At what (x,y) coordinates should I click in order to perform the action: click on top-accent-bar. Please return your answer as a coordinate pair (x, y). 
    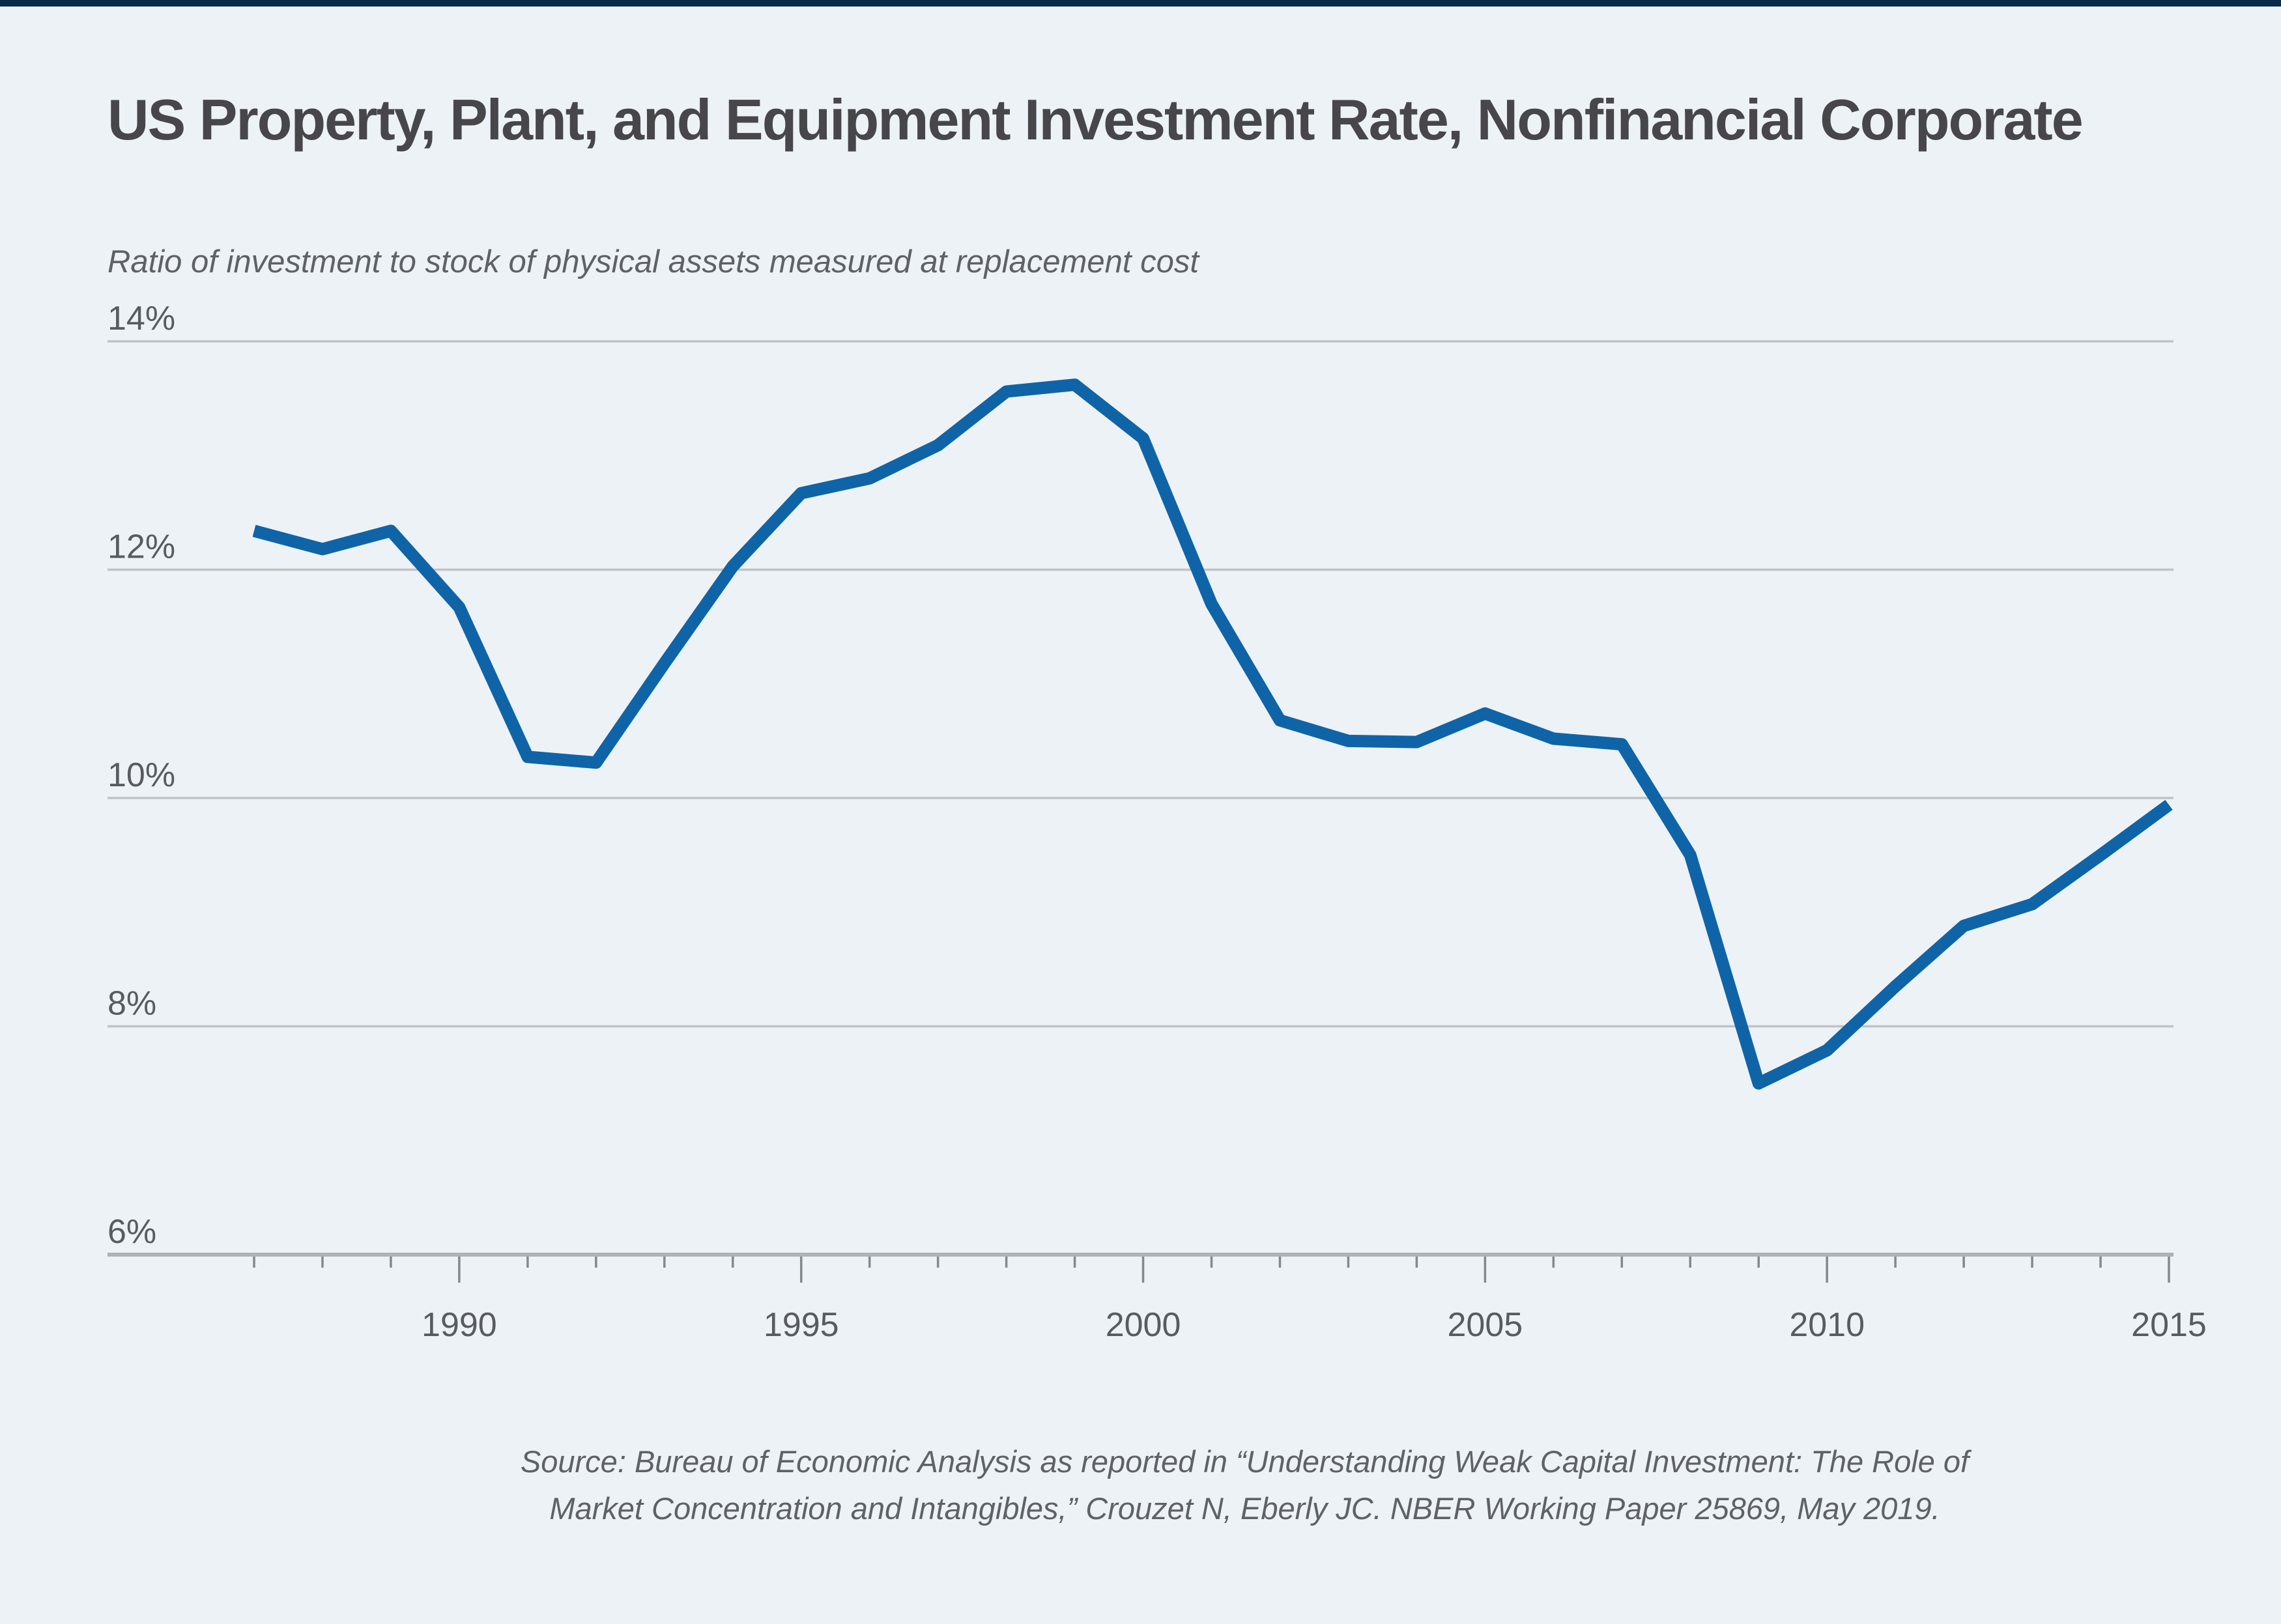
    Looking at the image, I should click on (1140, 4).